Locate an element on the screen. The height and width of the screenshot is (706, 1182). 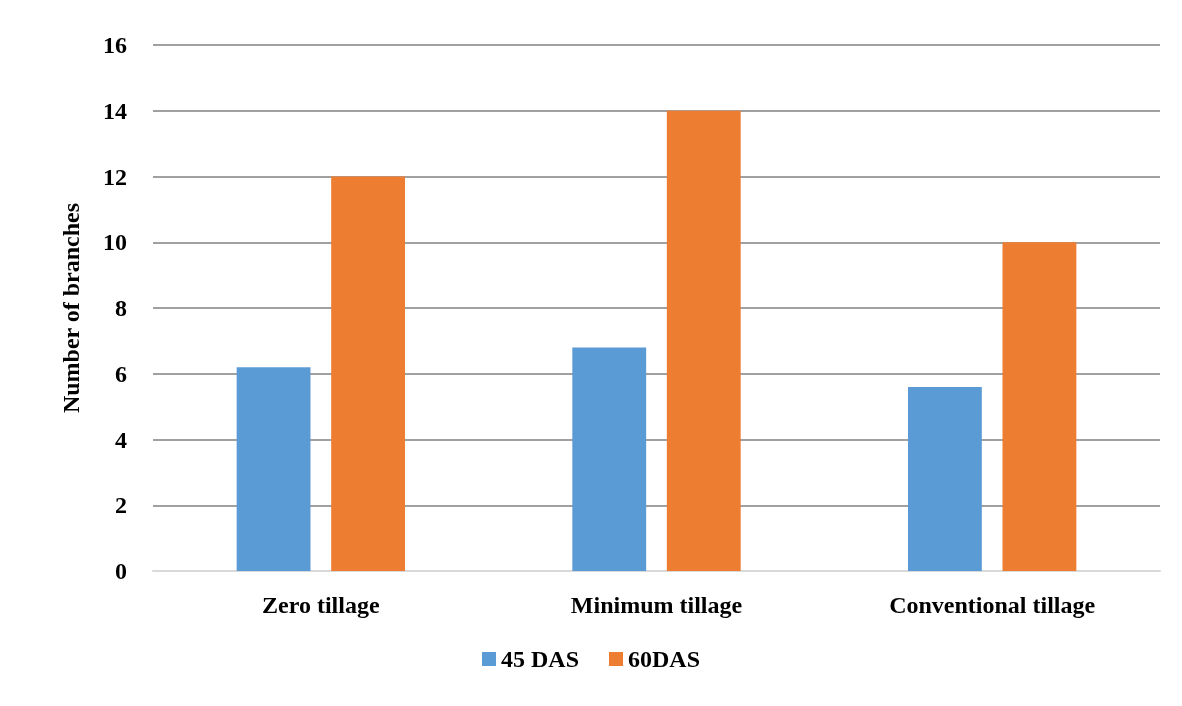
y-tick-label: 10 is located at coordinates (115, 242).